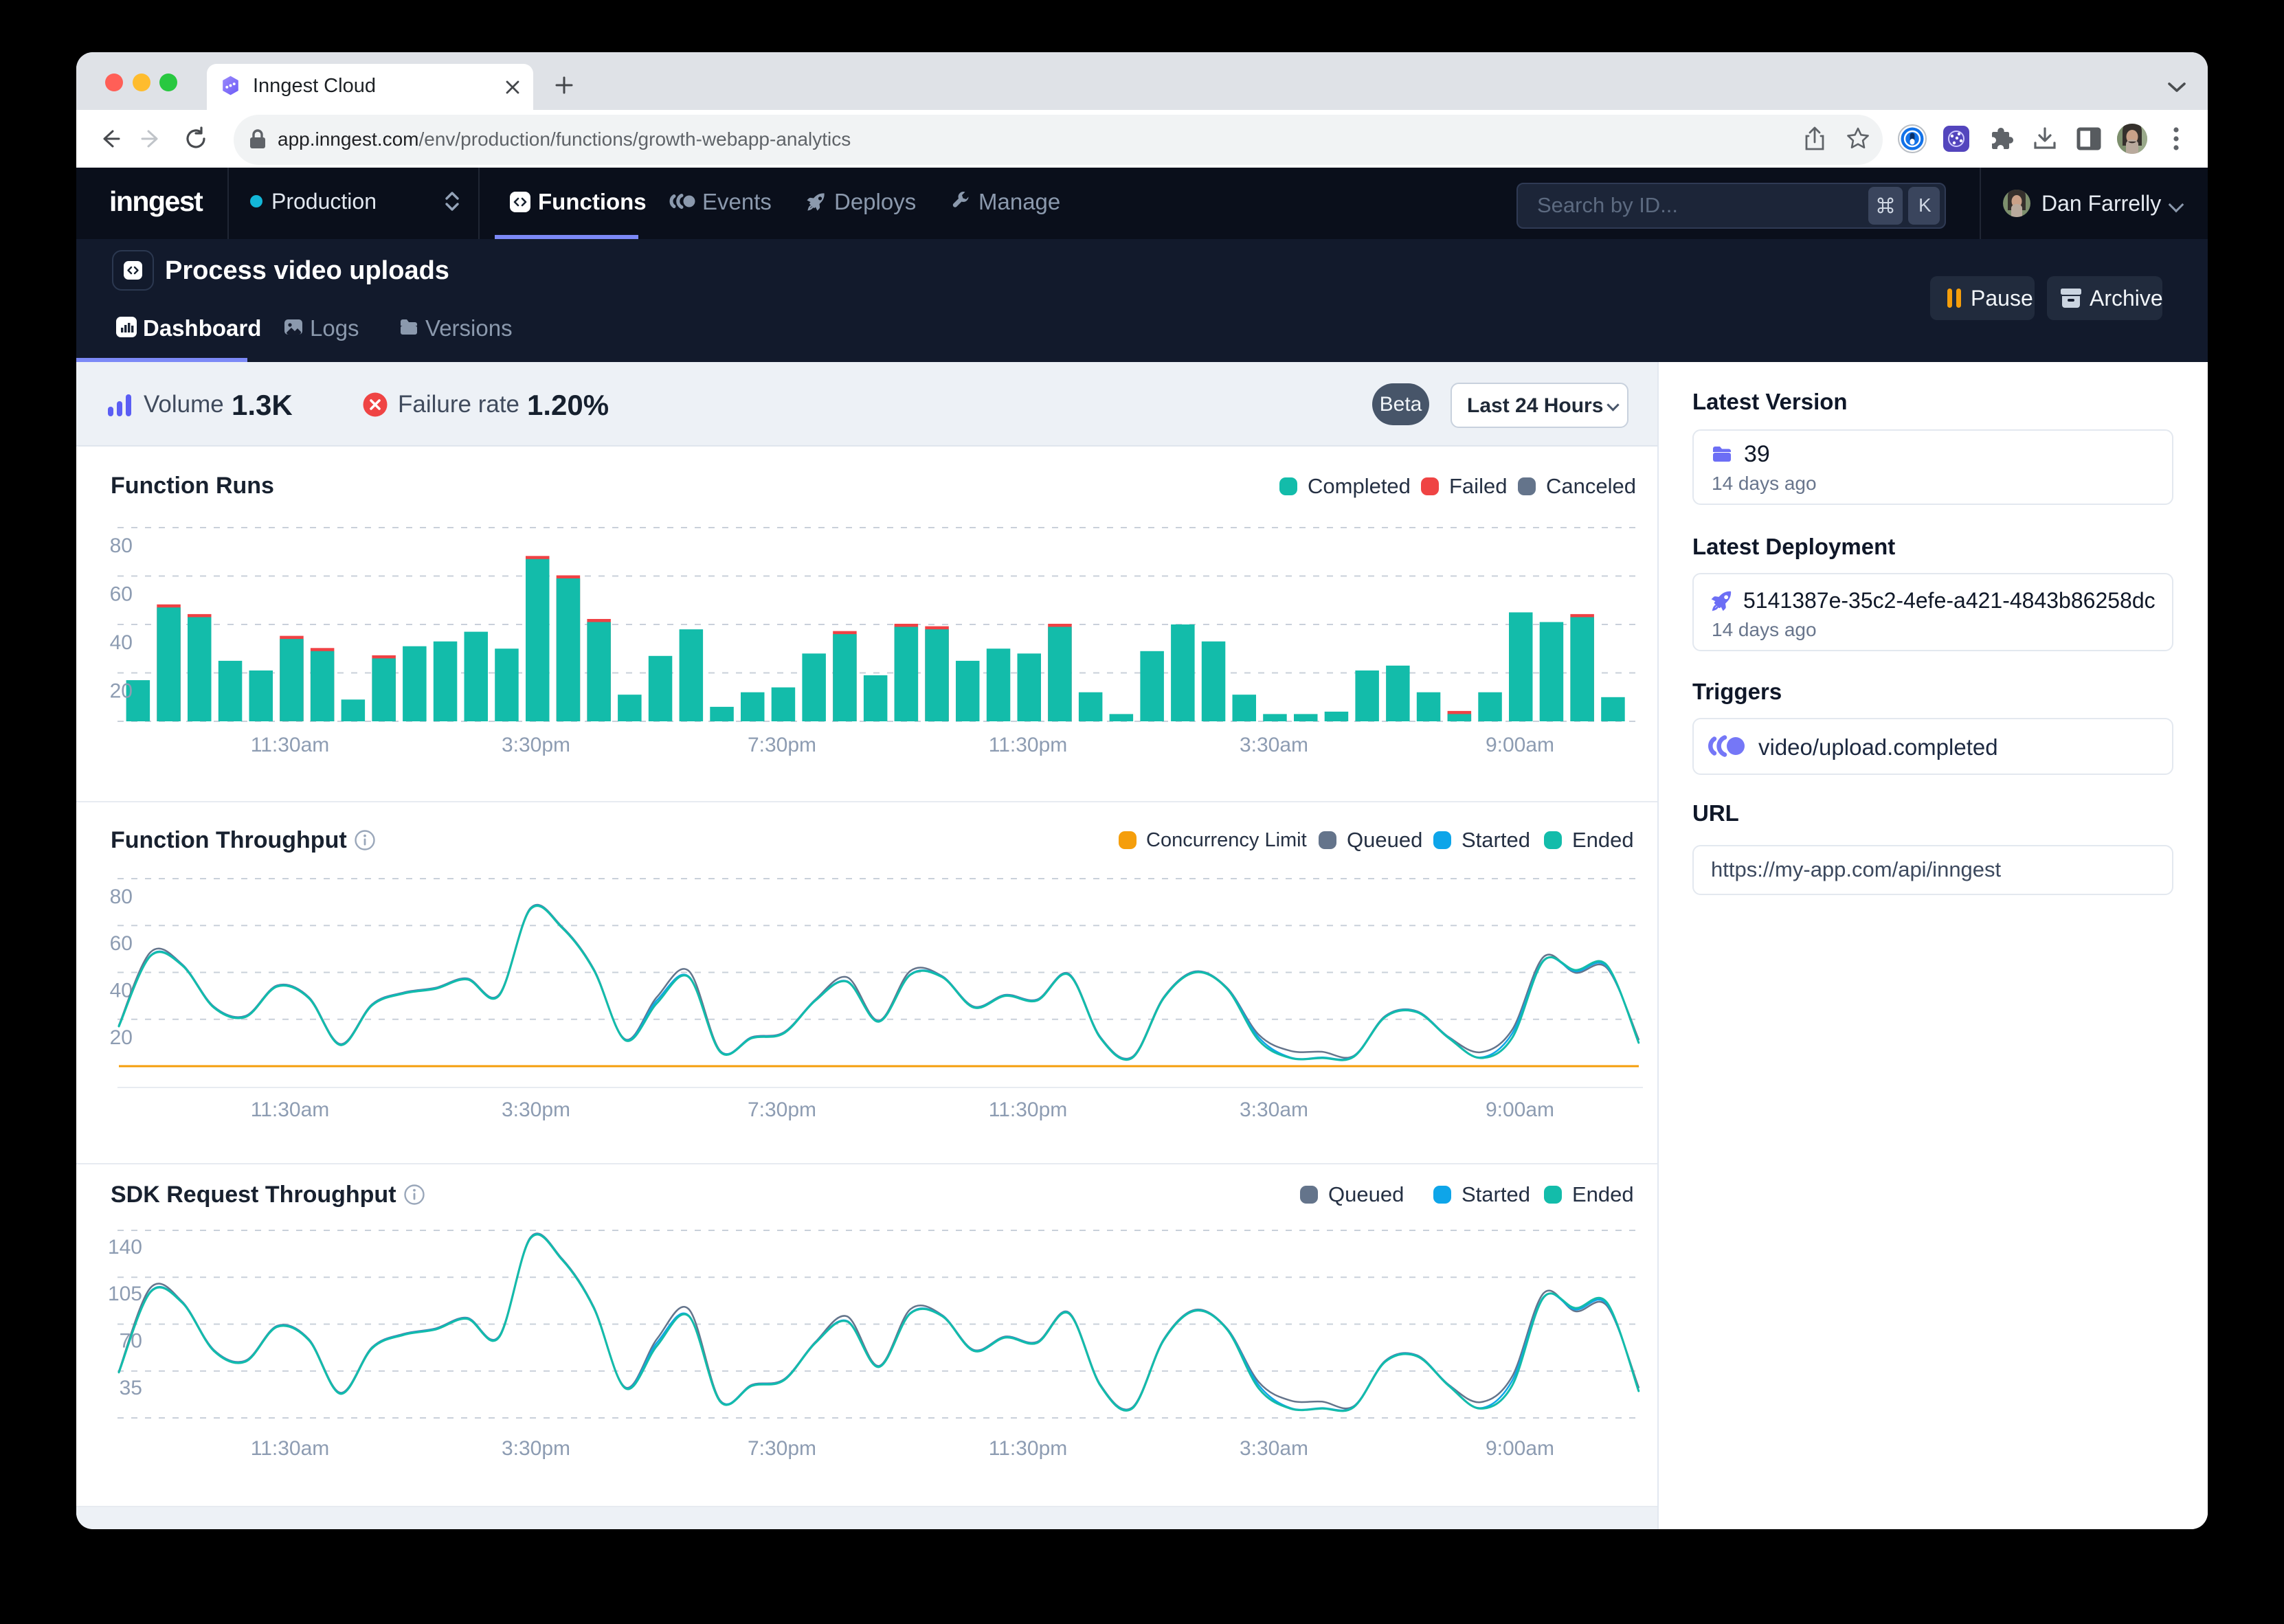 The image size is (2284, 1624). Describe the element at coordinates (125, 1247) in the screenshot. I see `svg-text: 140` at that location.